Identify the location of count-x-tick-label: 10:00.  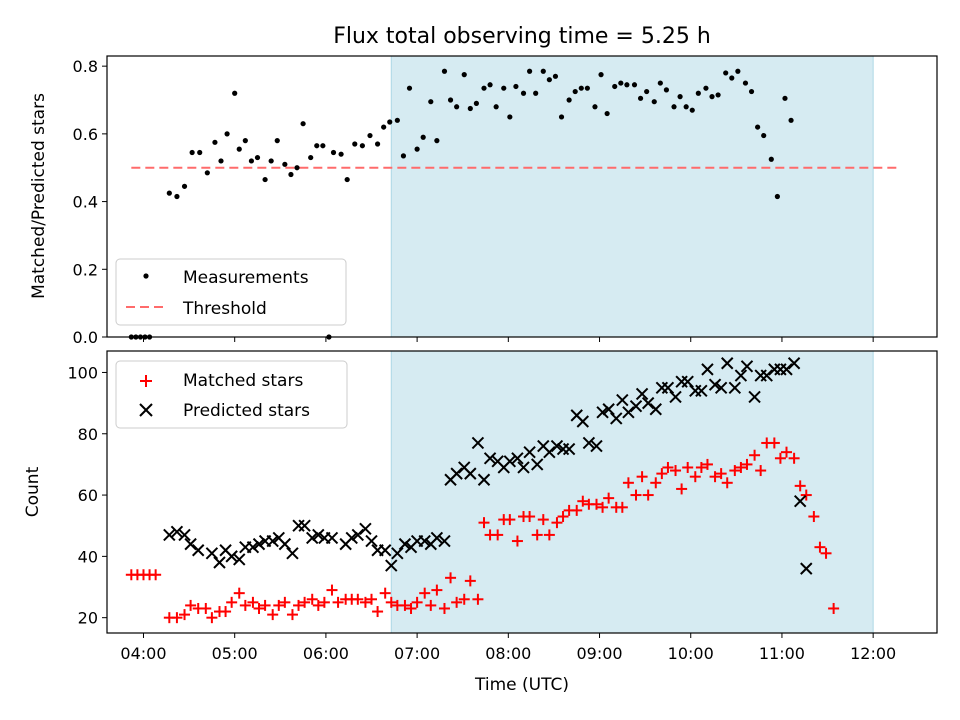
(691, 653).